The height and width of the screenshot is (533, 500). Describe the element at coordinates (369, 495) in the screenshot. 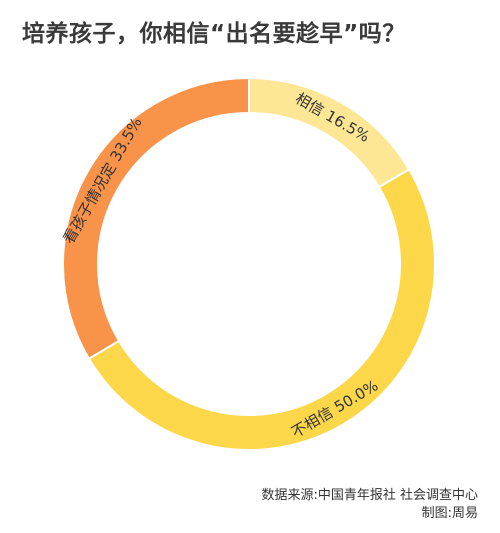

I see `data-source: 数据来源:中国青年报社 社会调查中心` at that location.